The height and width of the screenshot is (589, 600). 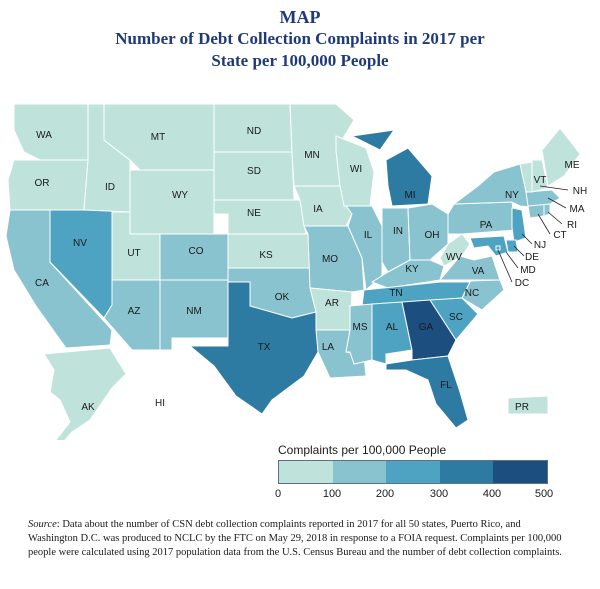 What do you see at coordinates (160, 403) in the screenshot?
I see `label-HI: HI` at bounding box center [160, 403].